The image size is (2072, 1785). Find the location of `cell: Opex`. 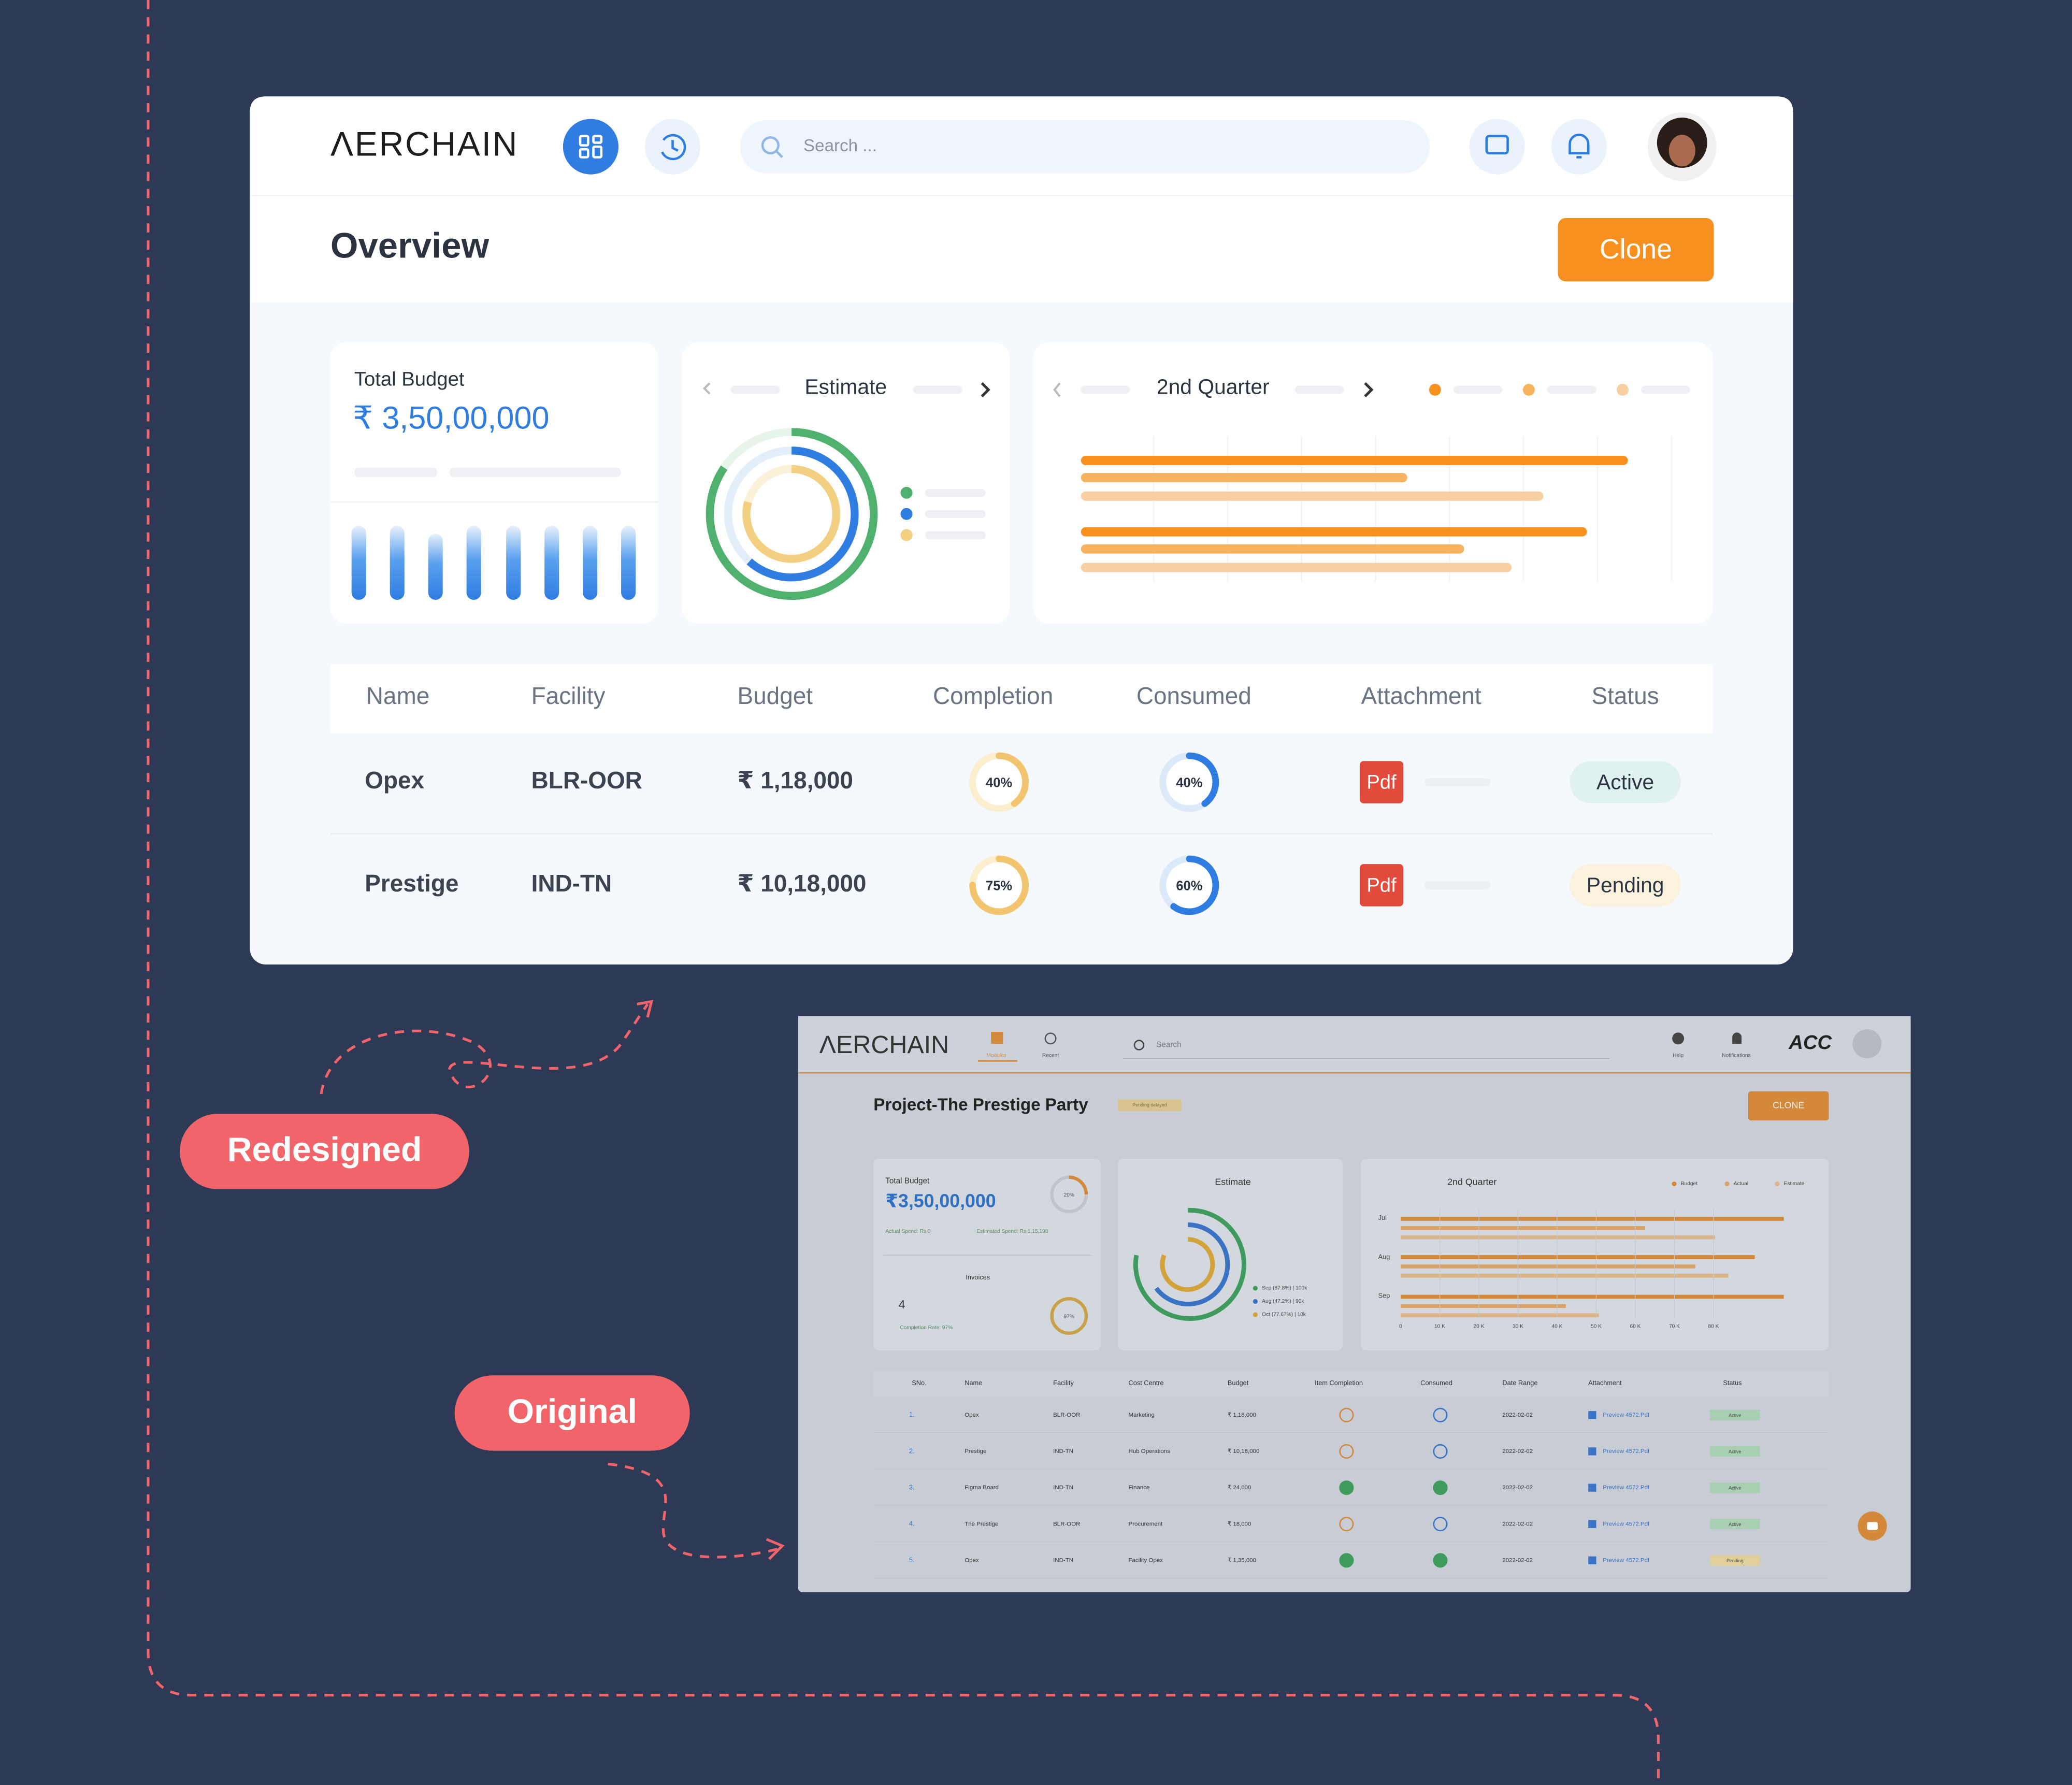

cell: Opex is located at coordinates (972, 1560).